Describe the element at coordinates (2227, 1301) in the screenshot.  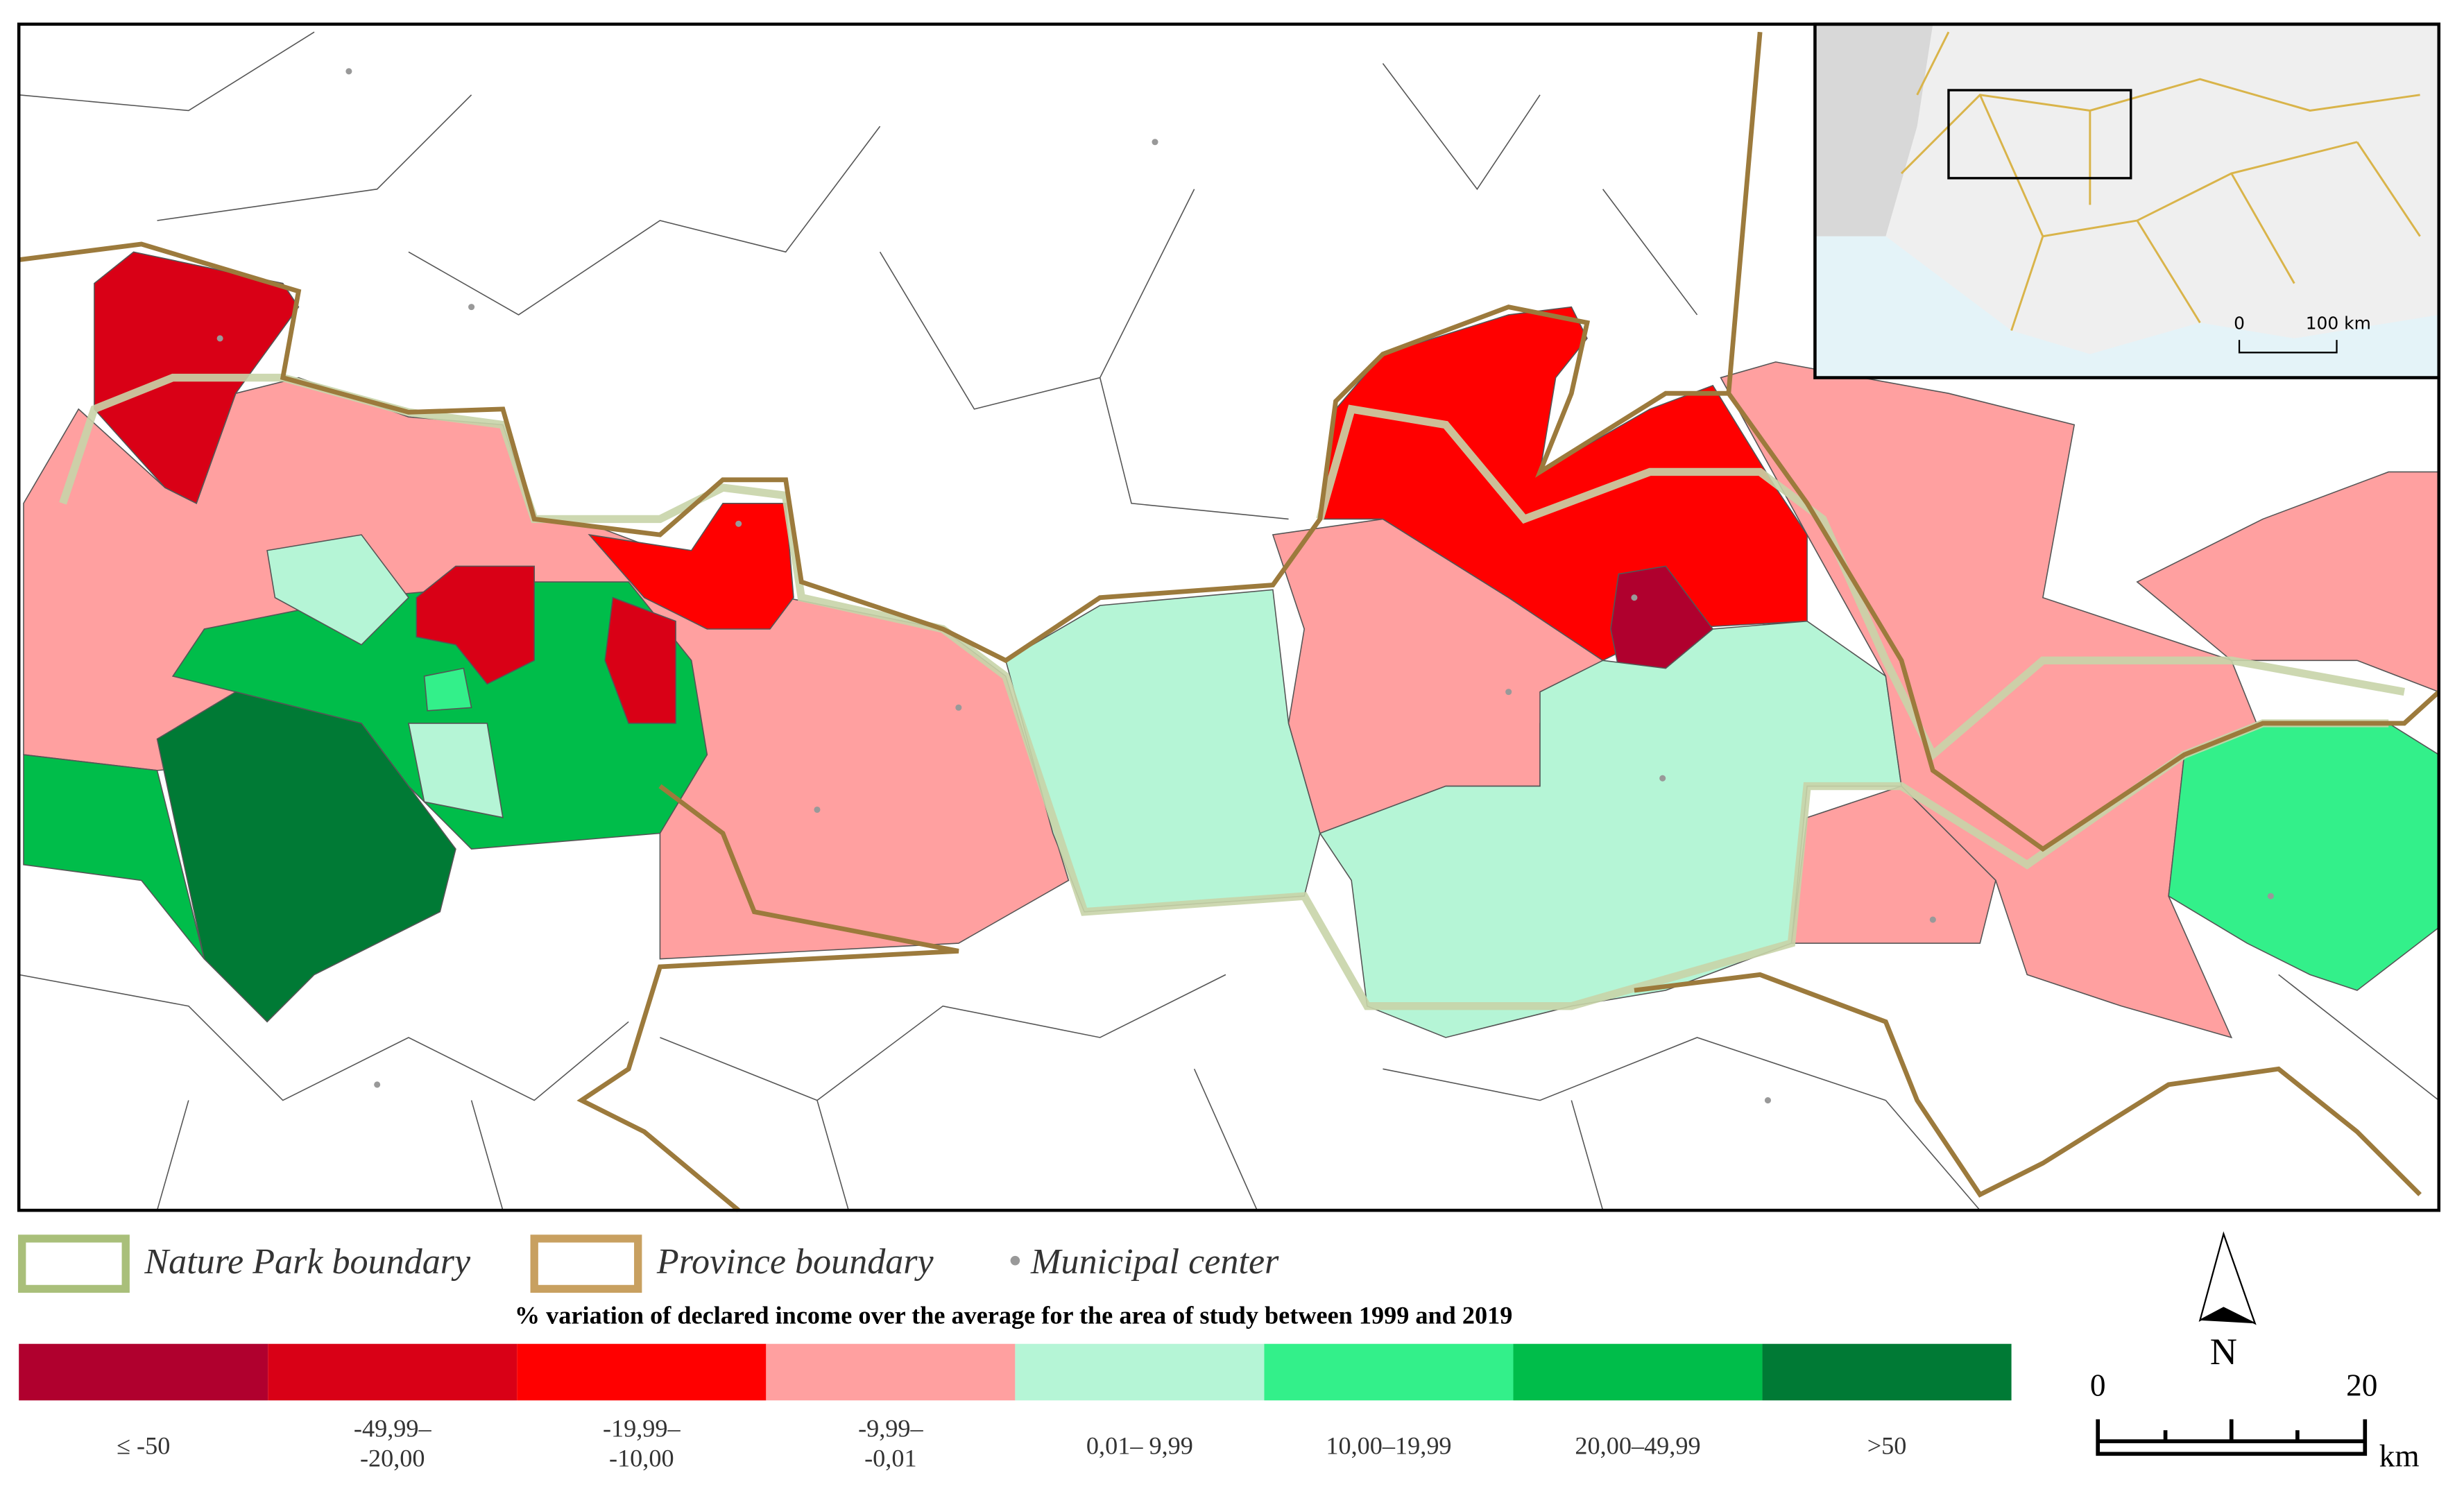
I see `north-arrow: N` at that location.